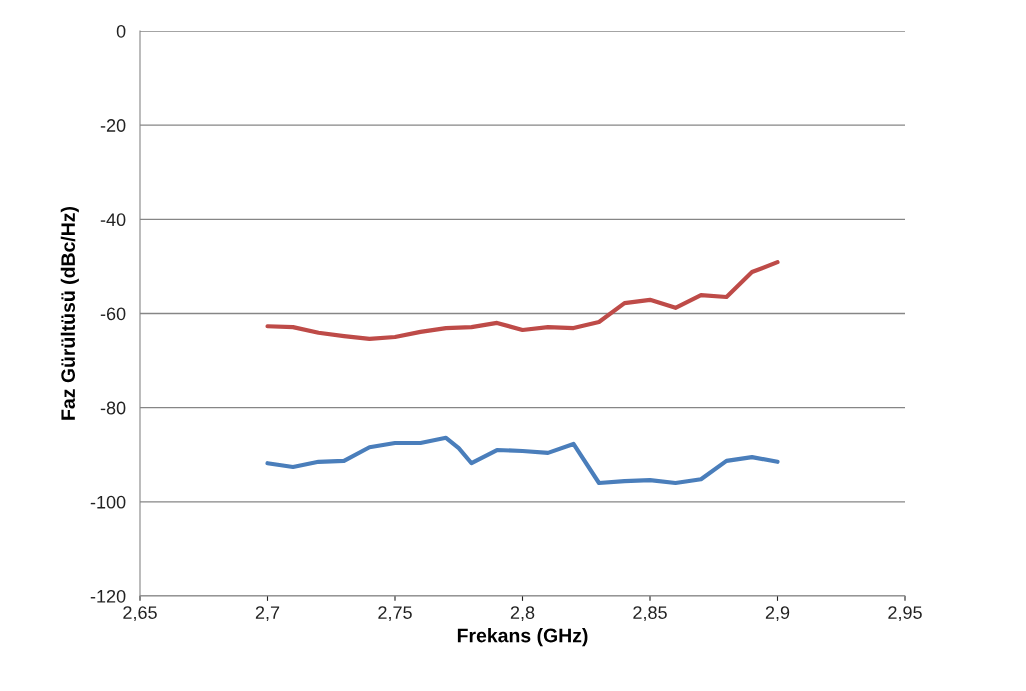 The image size is (1026, 691). Describe the element at coordinates (650, 614) in the screenshot. I see `x-tick-label: 2,85` at that location.